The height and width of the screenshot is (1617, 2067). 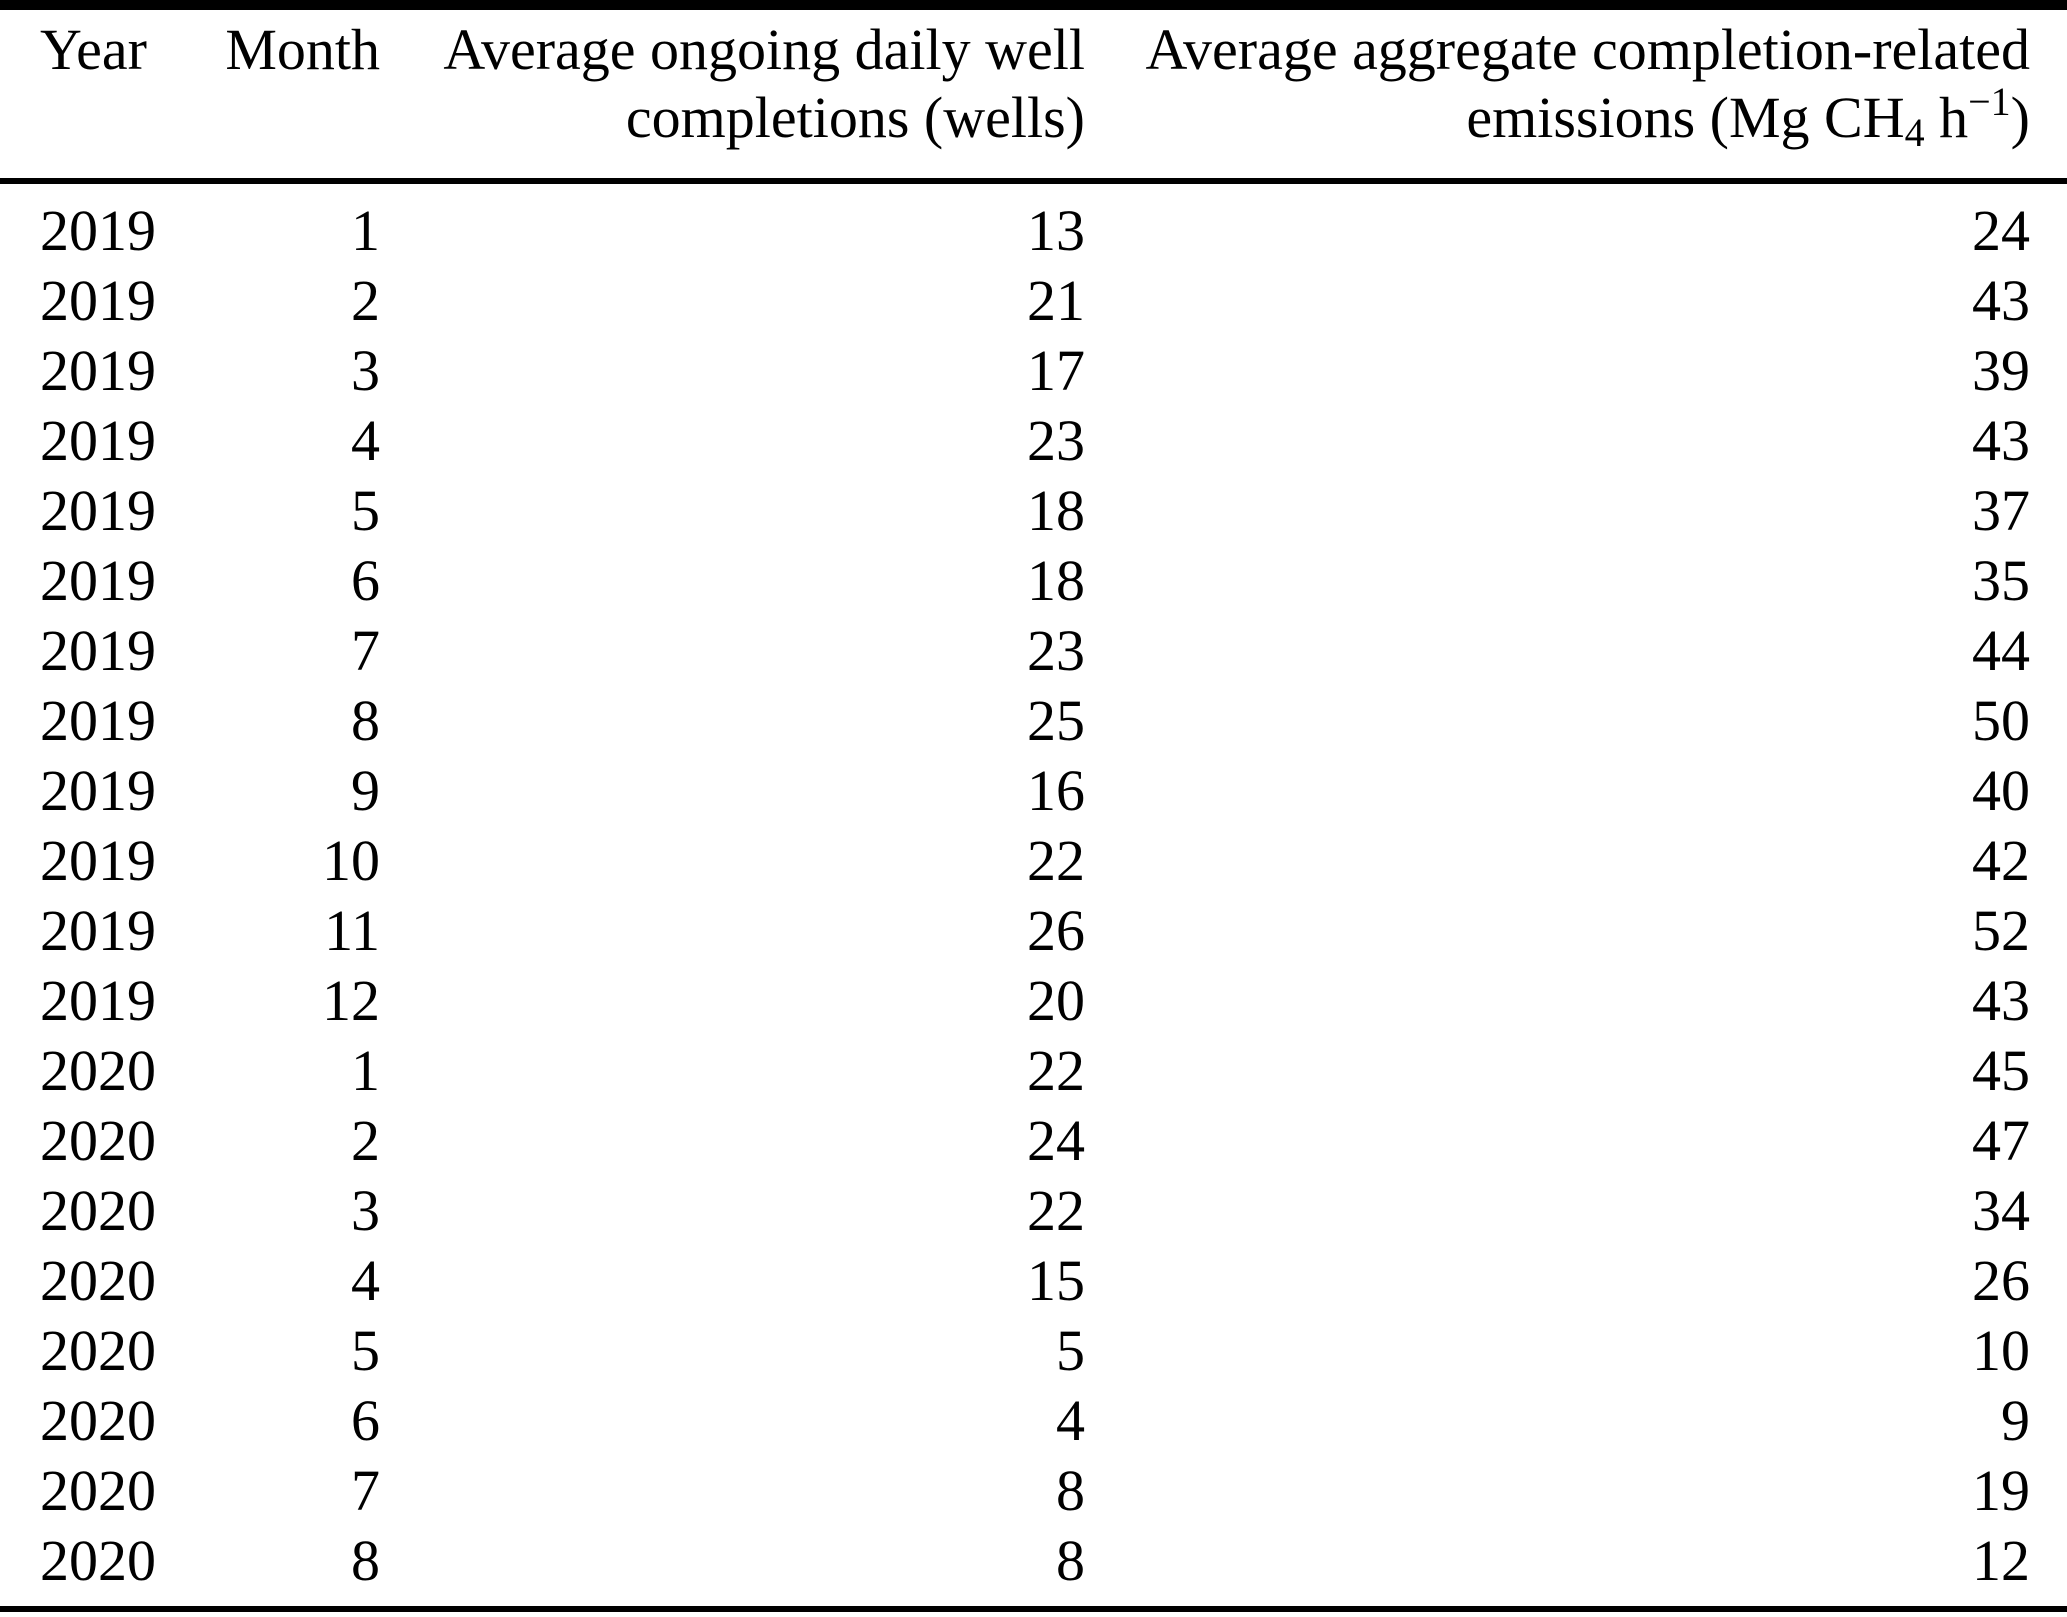 I want to click on completions-cell: 26, so click(x=1056, y=930).